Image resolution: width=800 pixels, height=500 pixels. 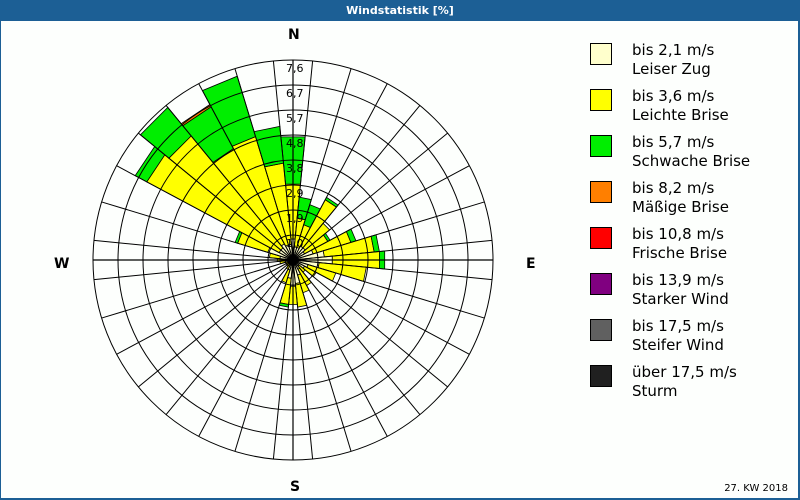 I want to click on legend-label: bis 5,7 m/s Schwache Brise, so click(x=691, y=151).